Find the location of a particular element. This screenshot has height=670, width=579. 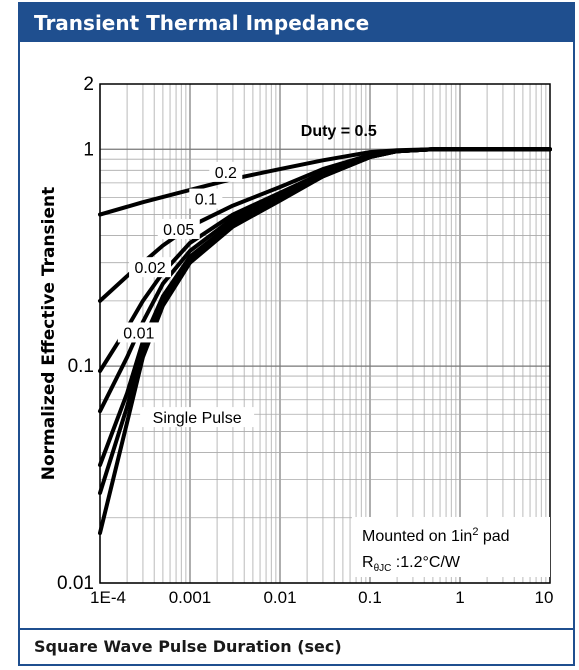

y-axis-label: Normalized Effective Transient is located at coordinates (49, 334).